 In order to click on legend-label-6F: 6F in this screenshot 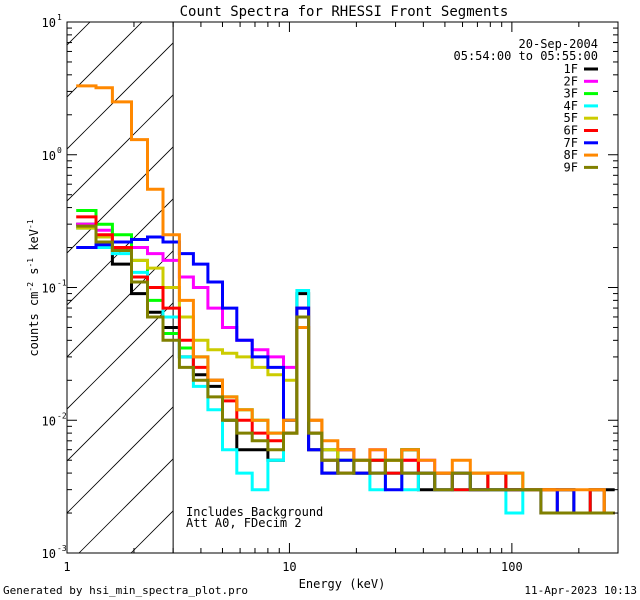, I will do `click(571, 131)`.